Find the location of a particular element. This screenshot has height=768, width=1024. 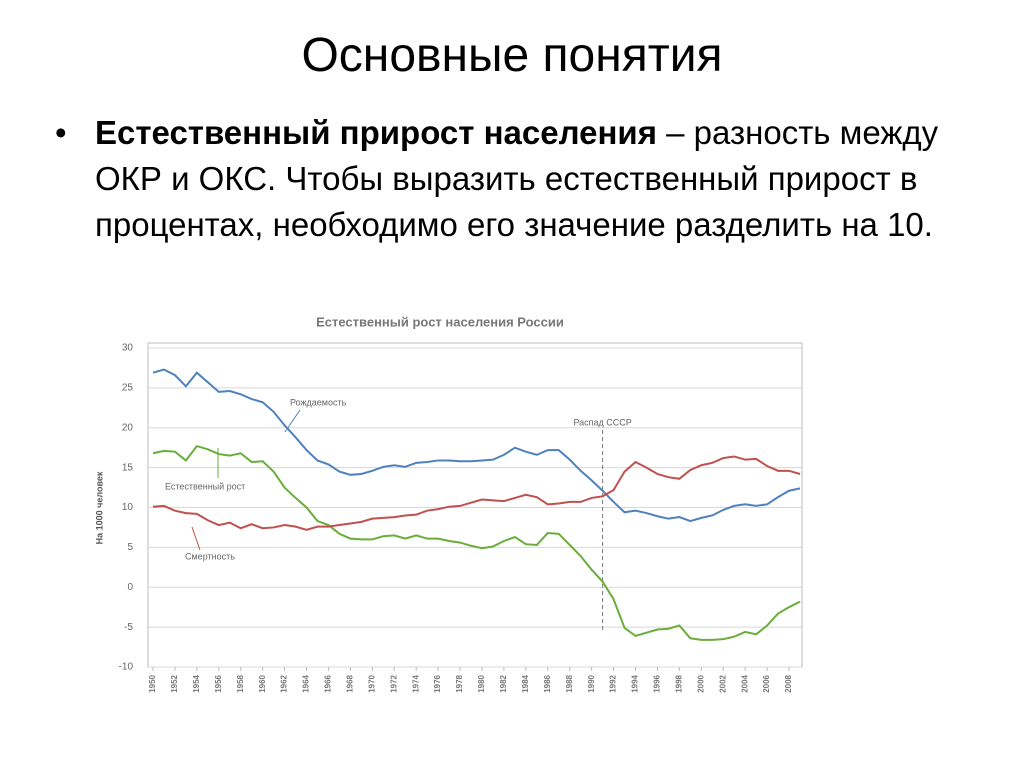

y-tick-label: 25 is located at coordinates (128, 388).